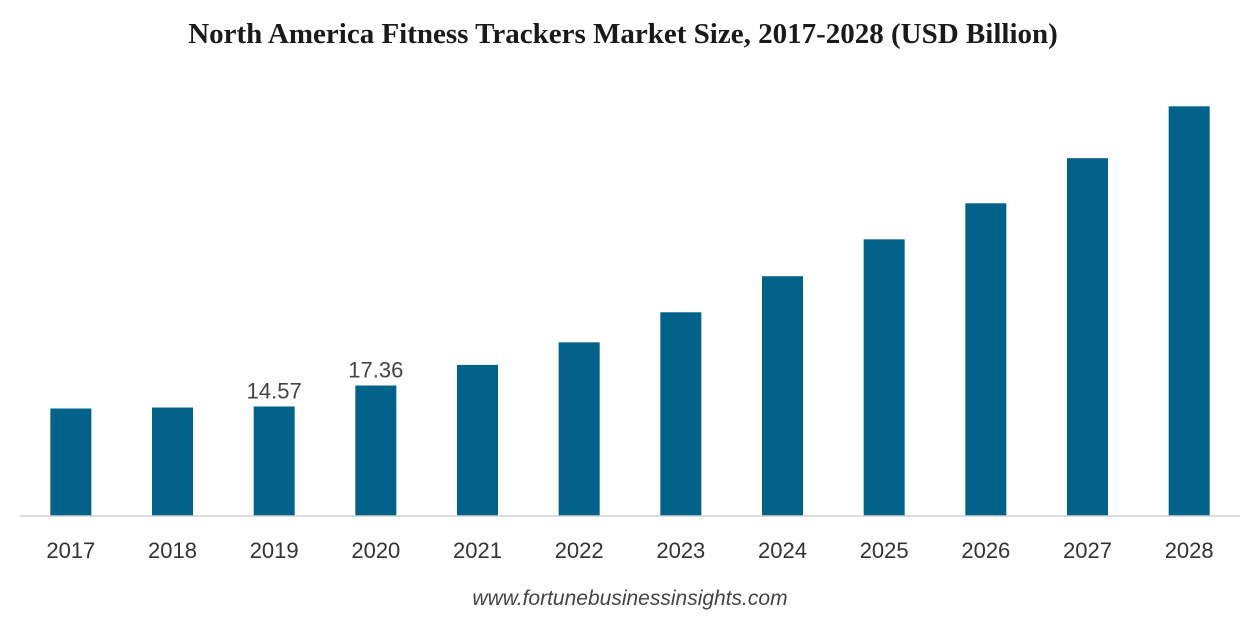 This screenshot has height=620, width=1246. I want to click on x-tick-label-2022: 2022, so click(579, 550).